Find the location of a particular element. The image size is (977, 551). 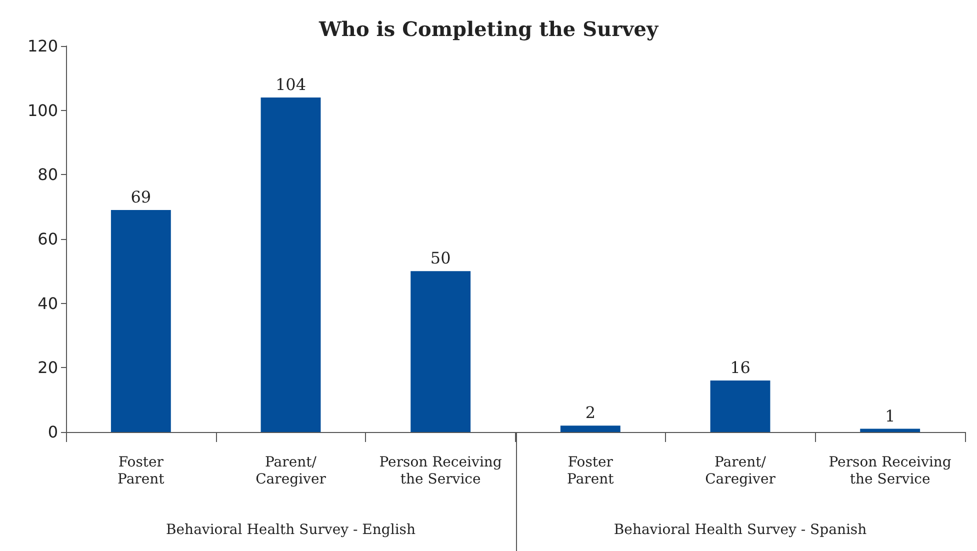

data-label: 16 is located at coordinates (740, 368).